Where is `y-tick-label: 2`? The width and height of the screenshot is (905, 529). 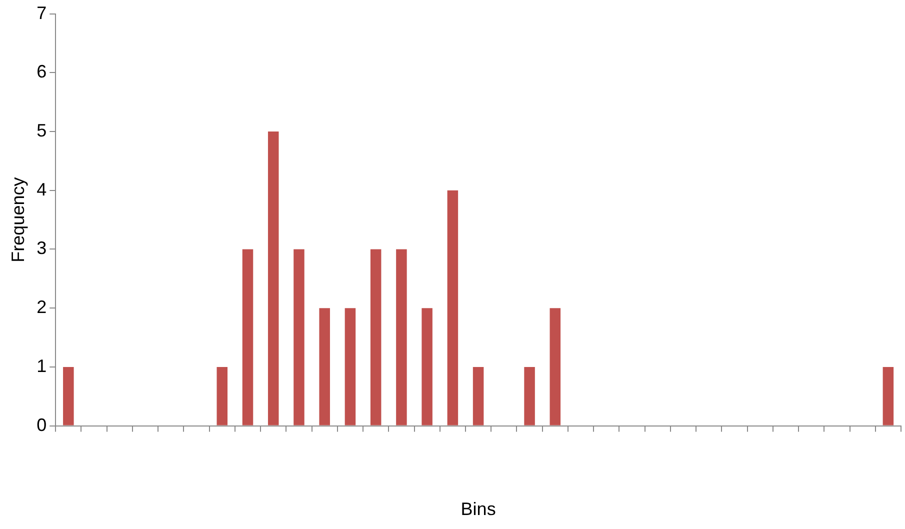 y-tick-label: 2 is located at coordinates (41, 307).